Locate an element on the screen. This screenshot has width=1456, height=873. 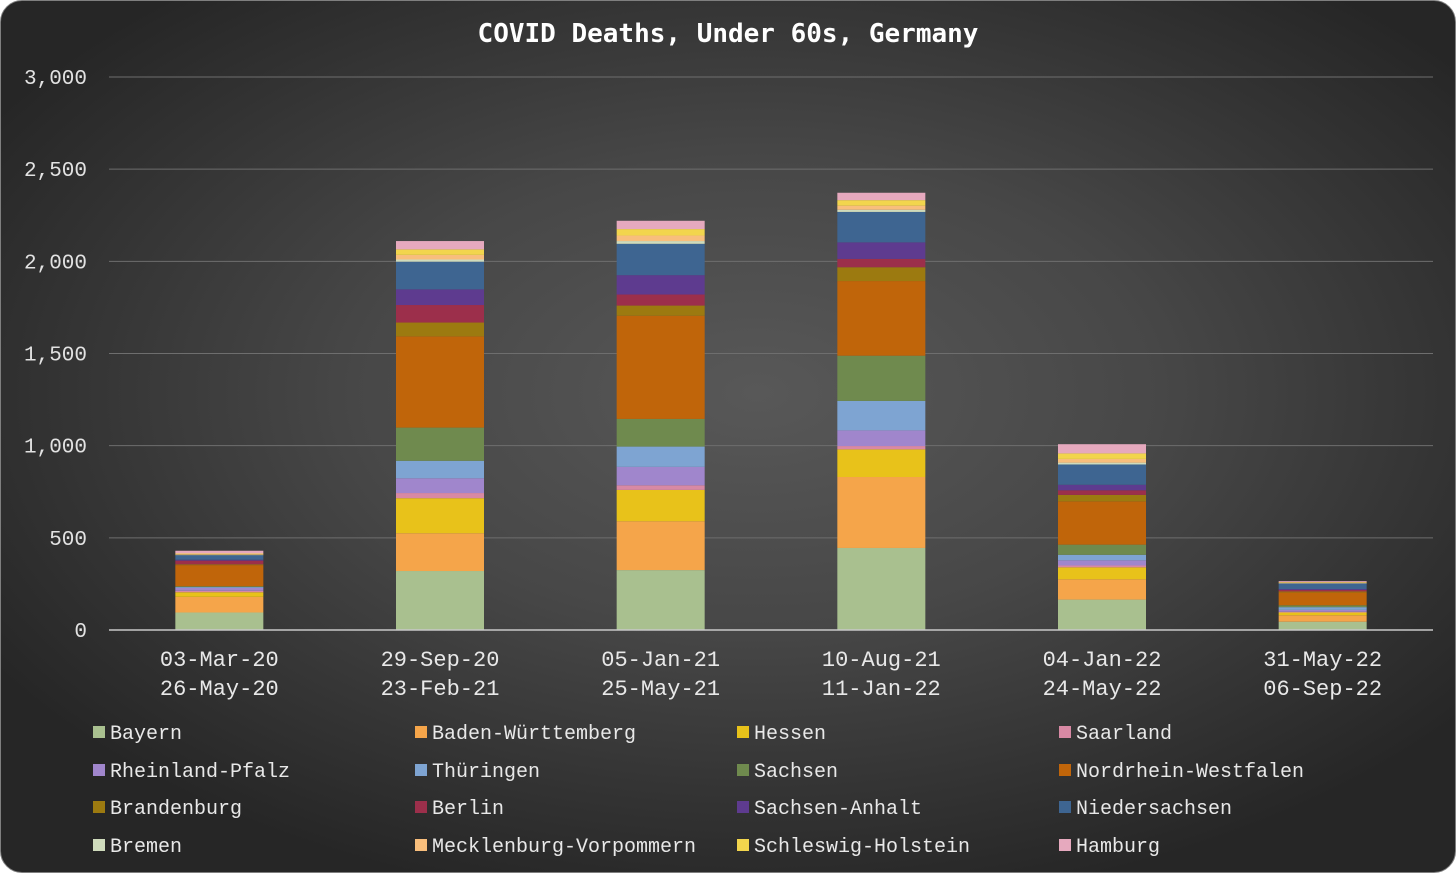
legend-item: Berlin is located at coordinates (459, 809).